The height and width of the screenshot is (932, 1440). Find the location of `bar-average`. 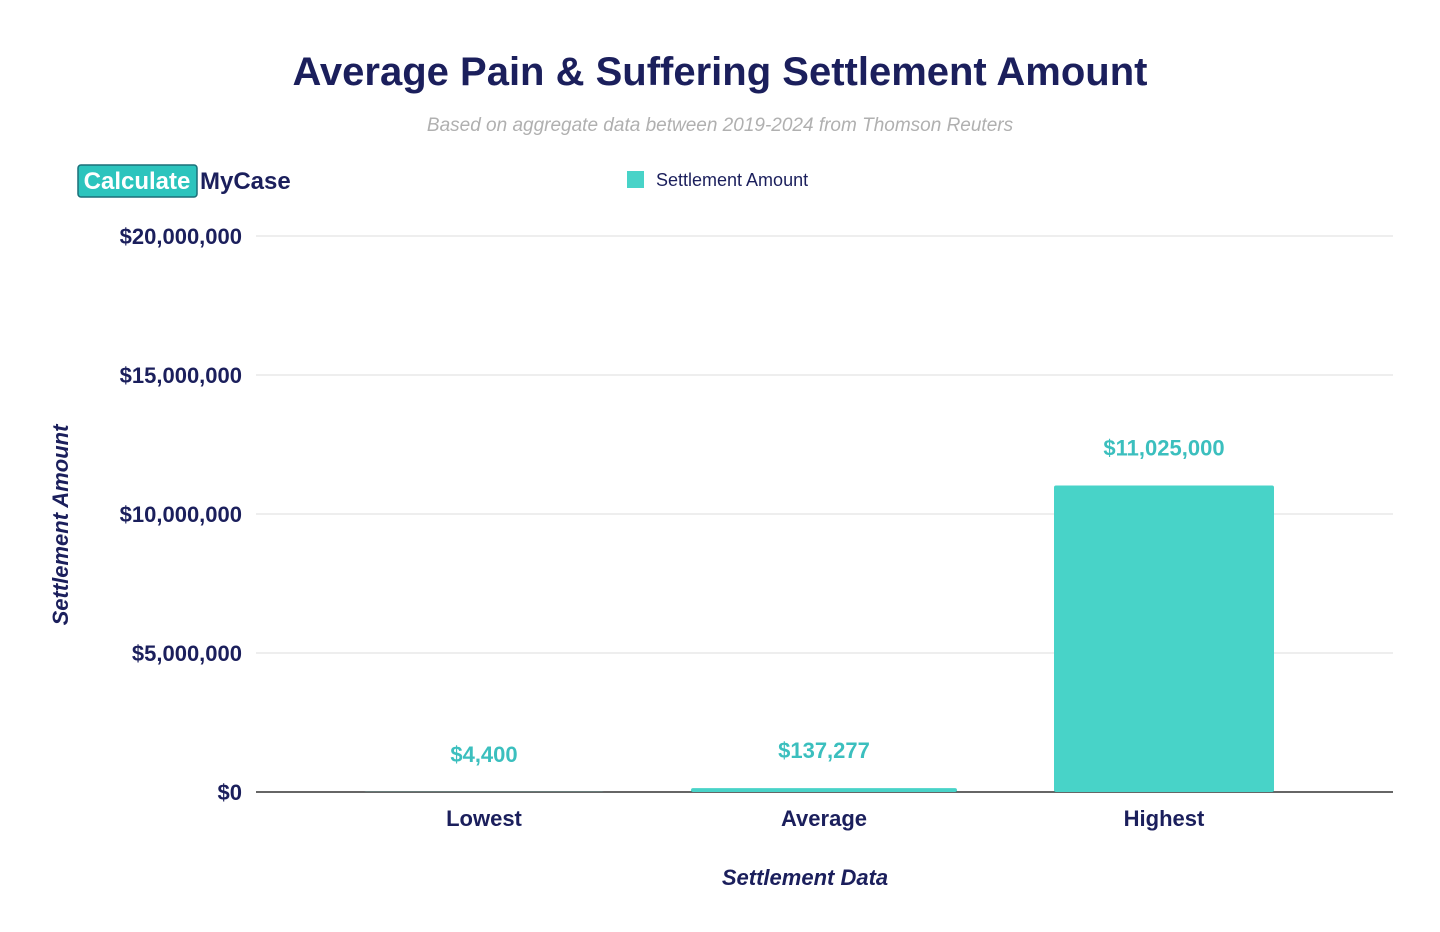

bar-average is located at coordinates (824, 790).